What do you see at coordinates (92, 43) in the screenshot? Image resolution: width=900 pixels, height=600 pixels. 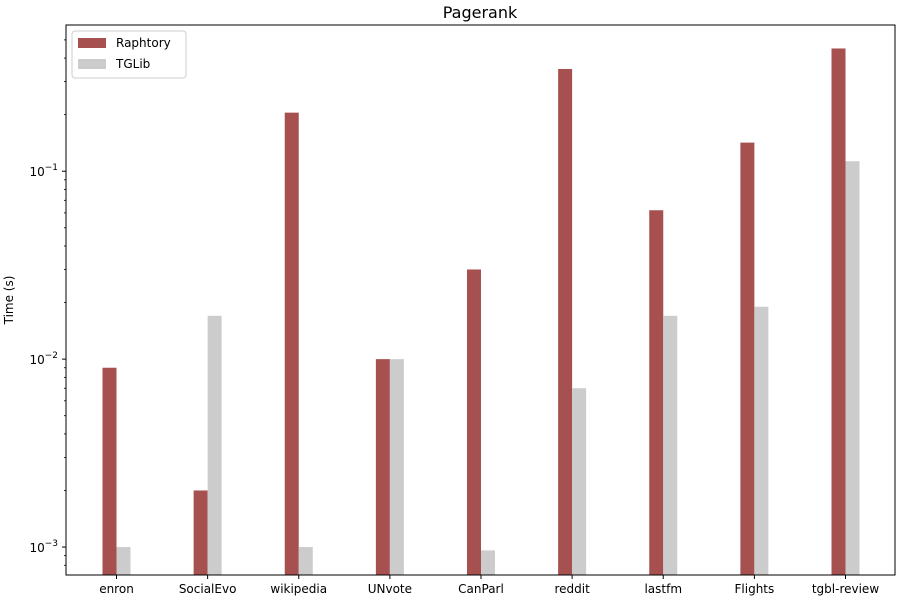 I see `legend-swatch-raphtory` at bounding box center [92, 43].